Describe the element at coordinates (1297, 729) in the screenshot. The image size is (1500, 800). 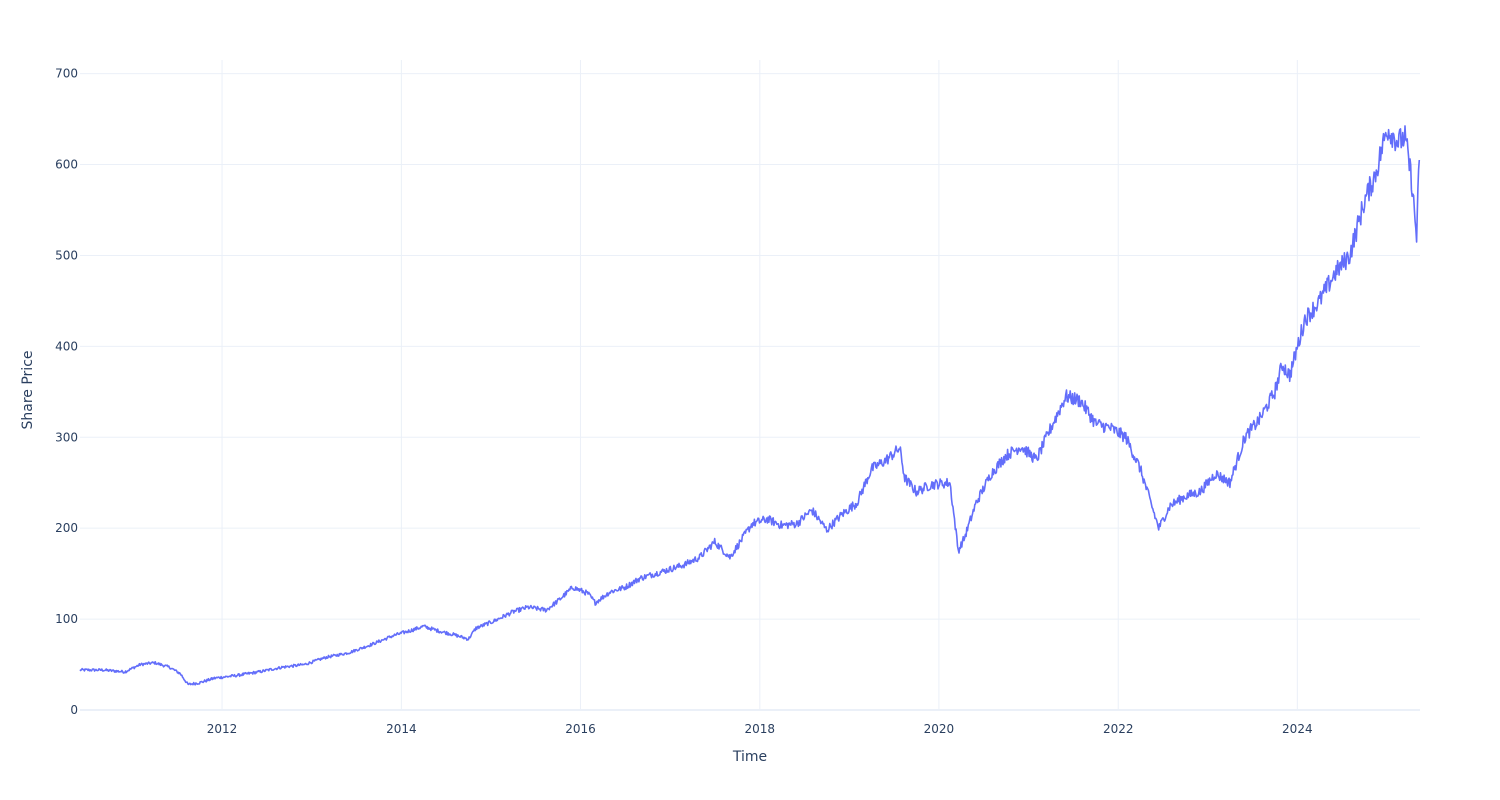
I see `x-tick-label: 2024` at that location.